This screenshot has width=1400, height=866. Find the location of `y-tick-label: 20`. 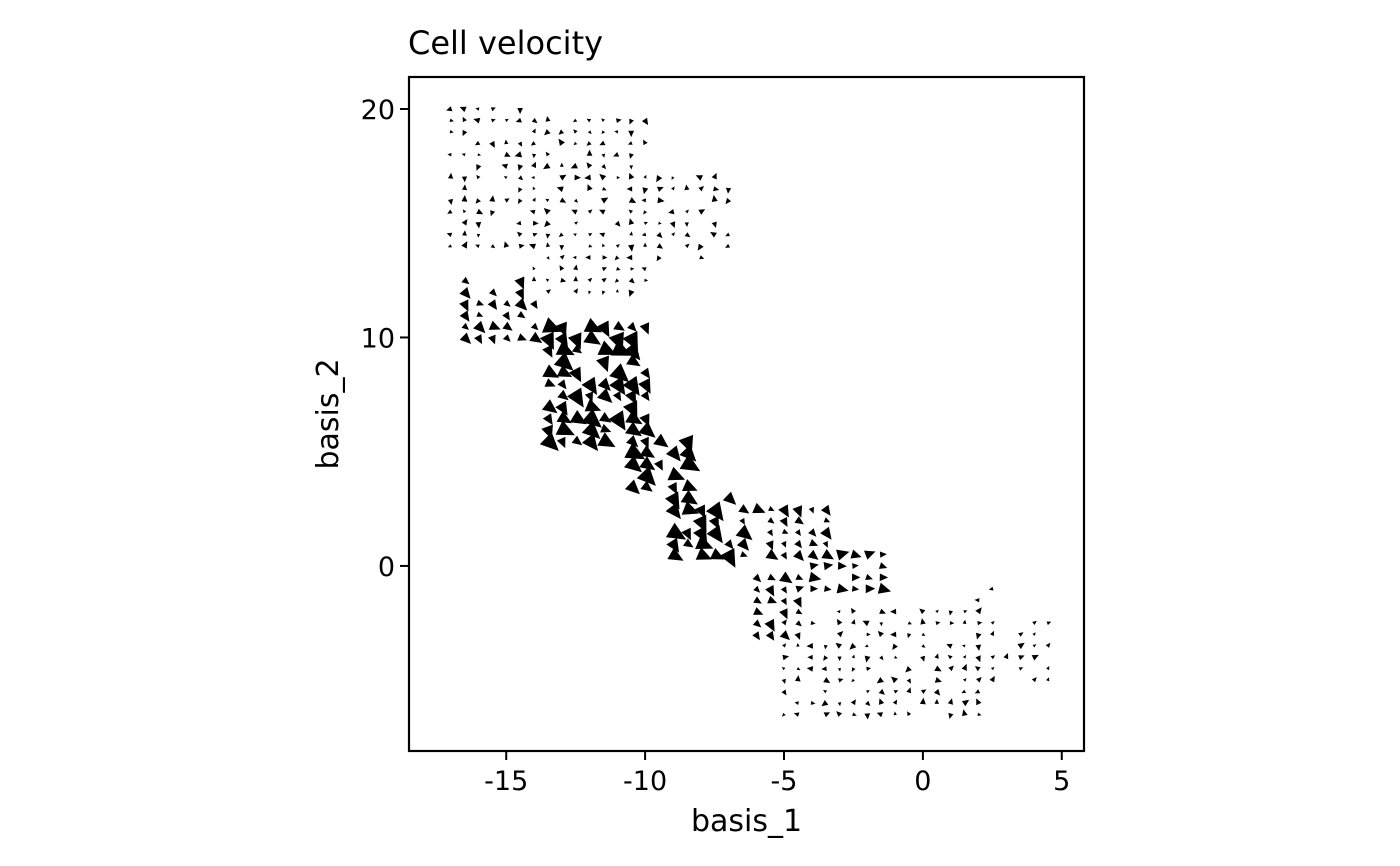

y-tick-label: 20 is located at coordinates (378, 110).